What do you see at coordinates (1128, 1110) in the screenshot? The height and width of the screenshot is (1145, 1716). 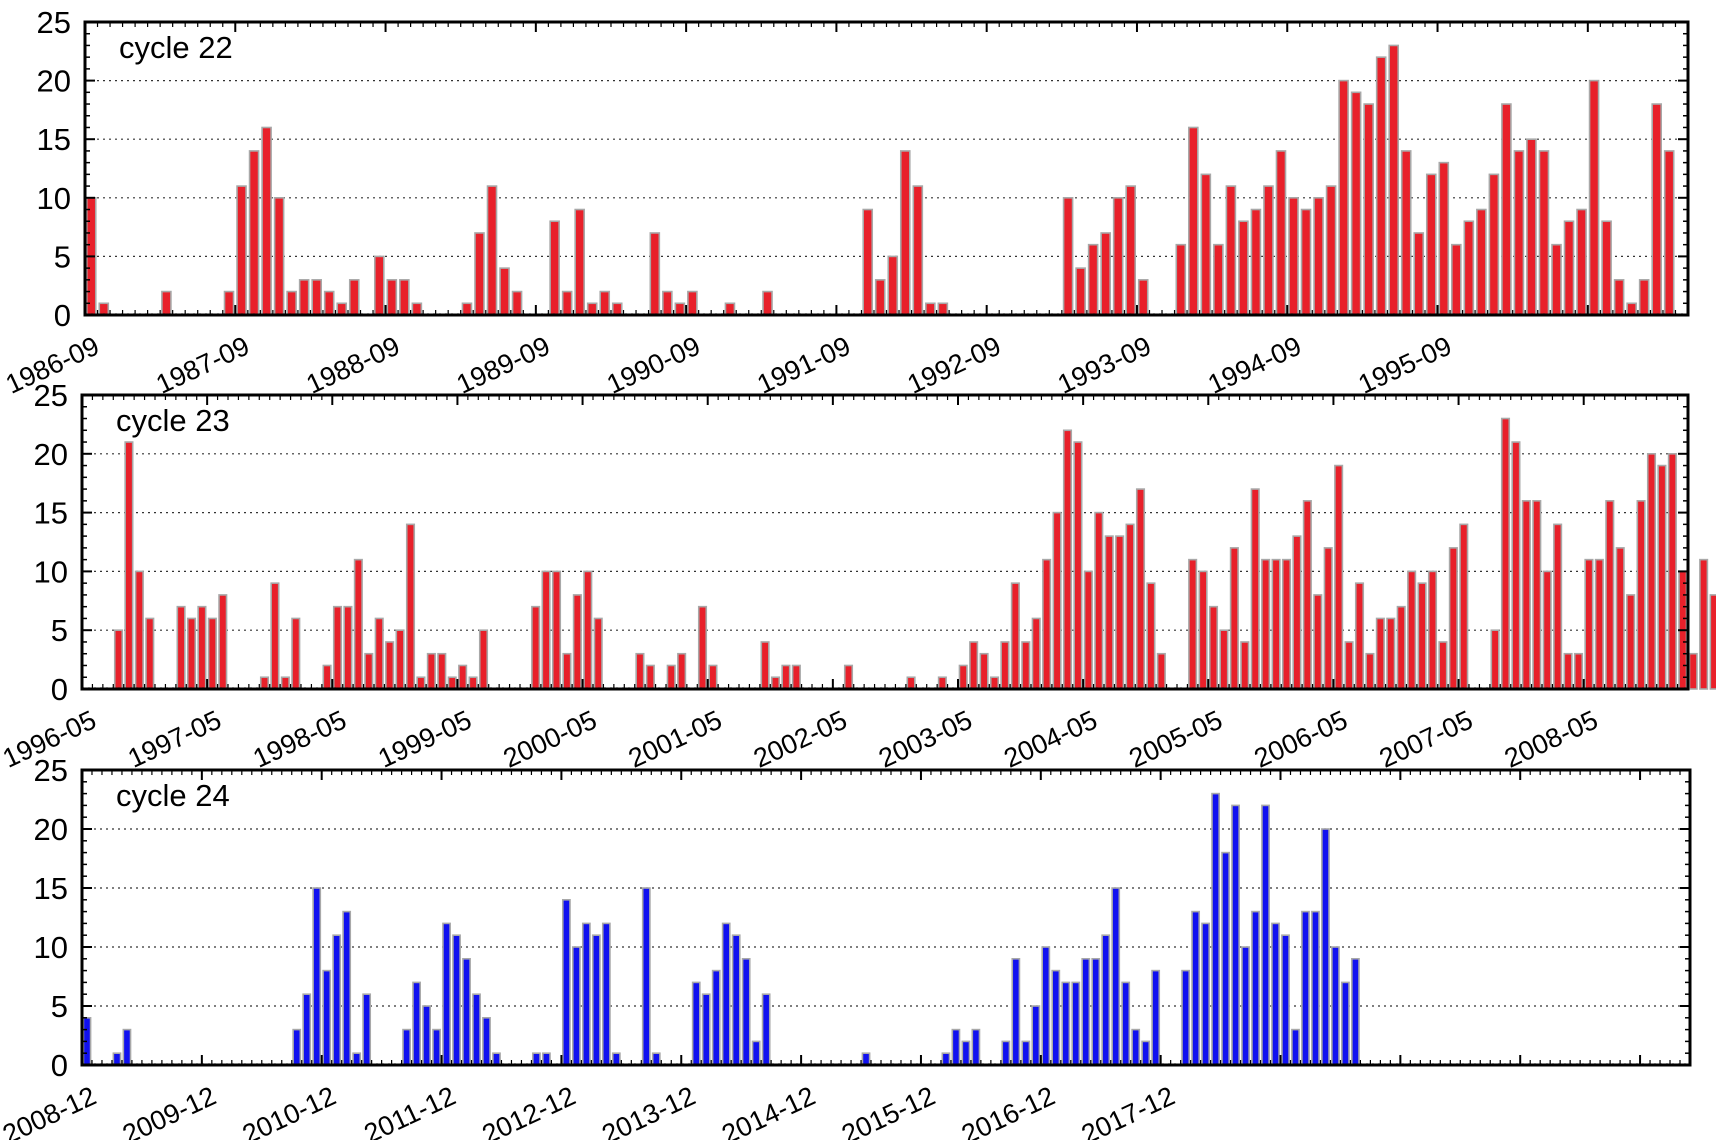 I see `x-tick-label: 2017-12` at bounding box center [1128, 1110].